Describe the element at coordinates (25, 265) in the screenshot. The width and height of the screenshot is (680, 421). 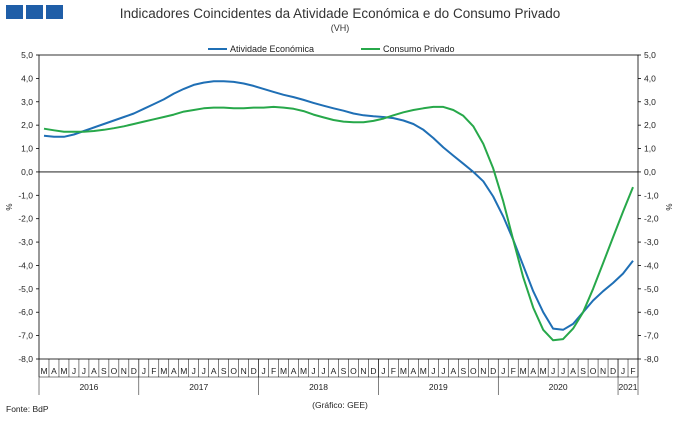
I see `y-tick-label-left: -4,0` at that location.